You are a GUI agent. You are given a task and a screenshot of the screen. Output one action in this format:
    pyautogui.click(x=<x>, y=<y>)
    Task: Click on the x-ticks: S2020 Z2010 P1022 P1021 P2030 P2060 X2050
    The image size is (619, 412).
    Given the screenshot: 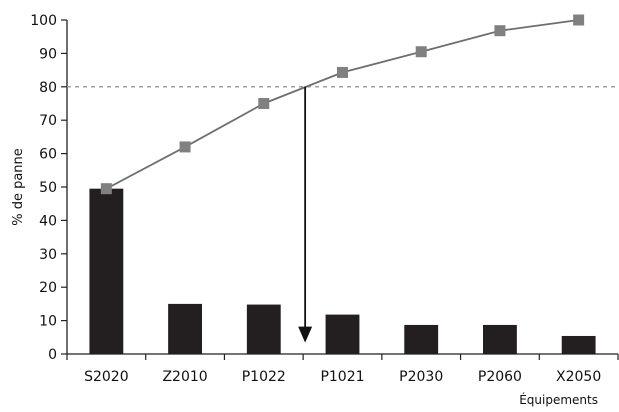 What is the action you would take?
    pyautogui.click(x=342, y=369)
    